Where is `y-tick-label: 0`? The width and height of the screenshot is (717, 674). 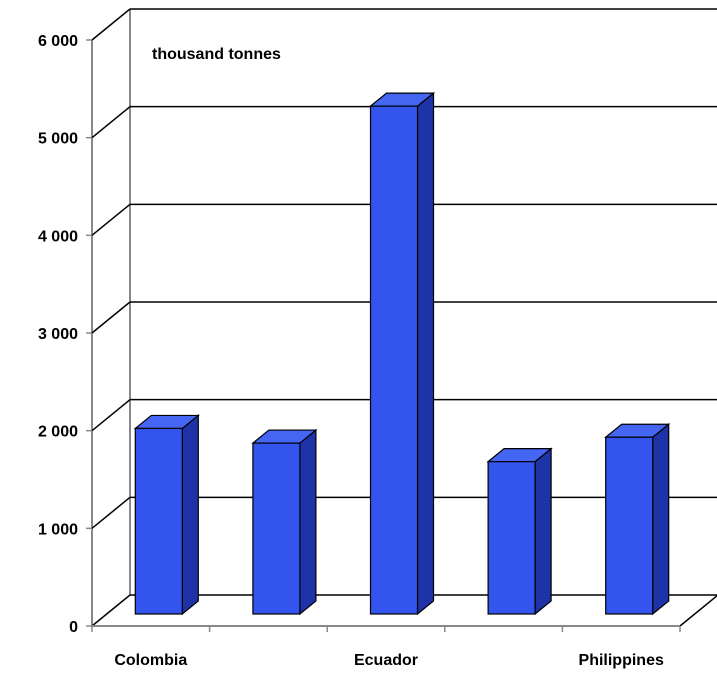
y-tick-label: 0 is located at coordinates (73, 627).